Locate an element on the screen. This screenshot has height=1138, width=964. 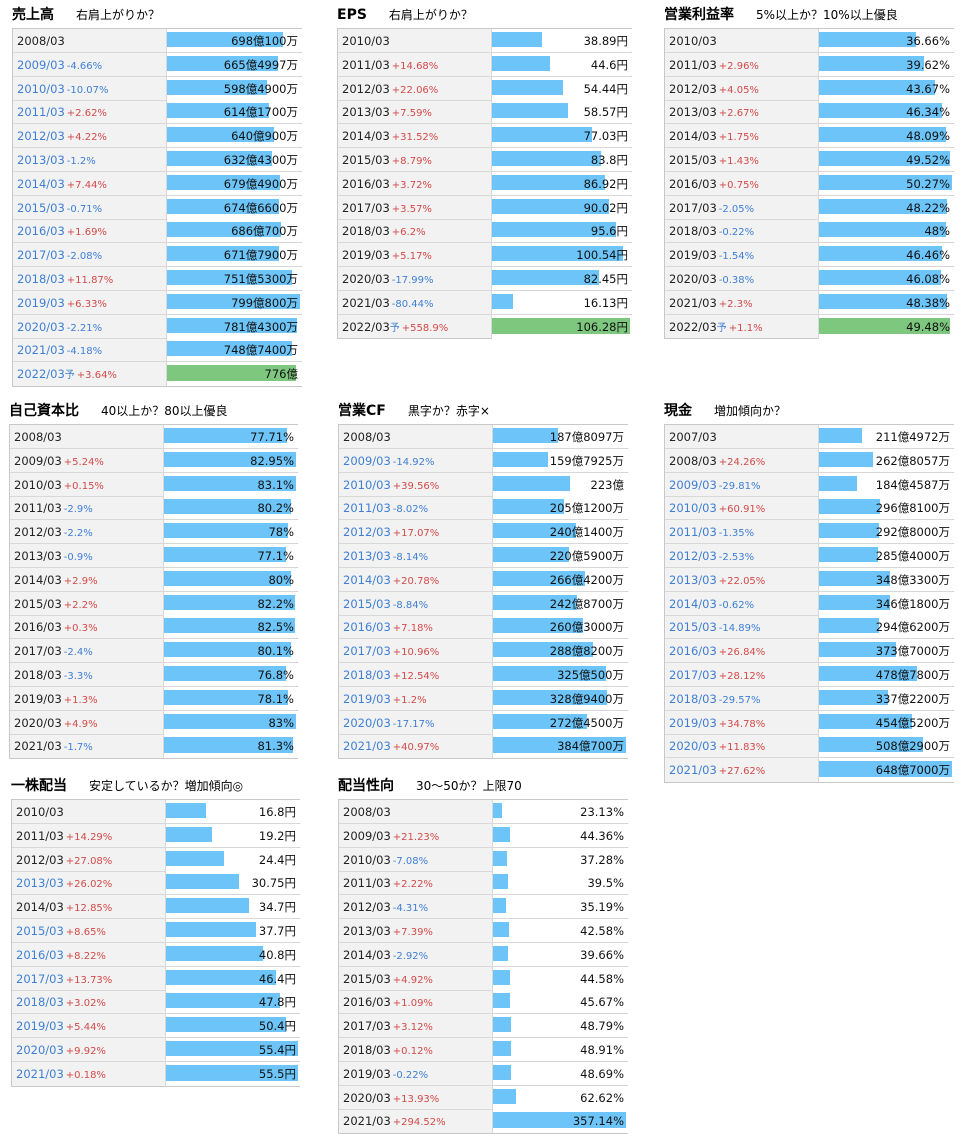
bar-cell: 48% is located at coordinates (886, 230).